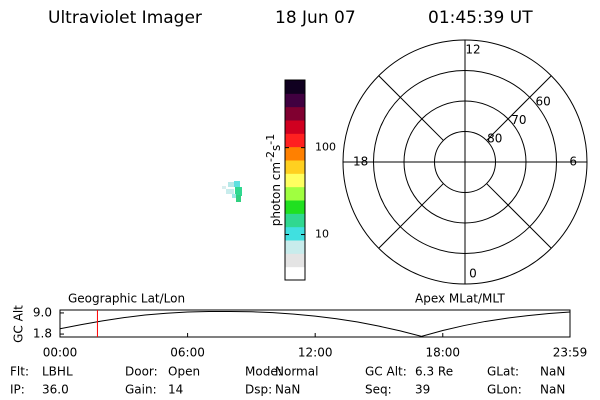 Image resolution: width=600 pixels, height=400 pixels. I want to click on mlt-label: 12, so click(472, 50).